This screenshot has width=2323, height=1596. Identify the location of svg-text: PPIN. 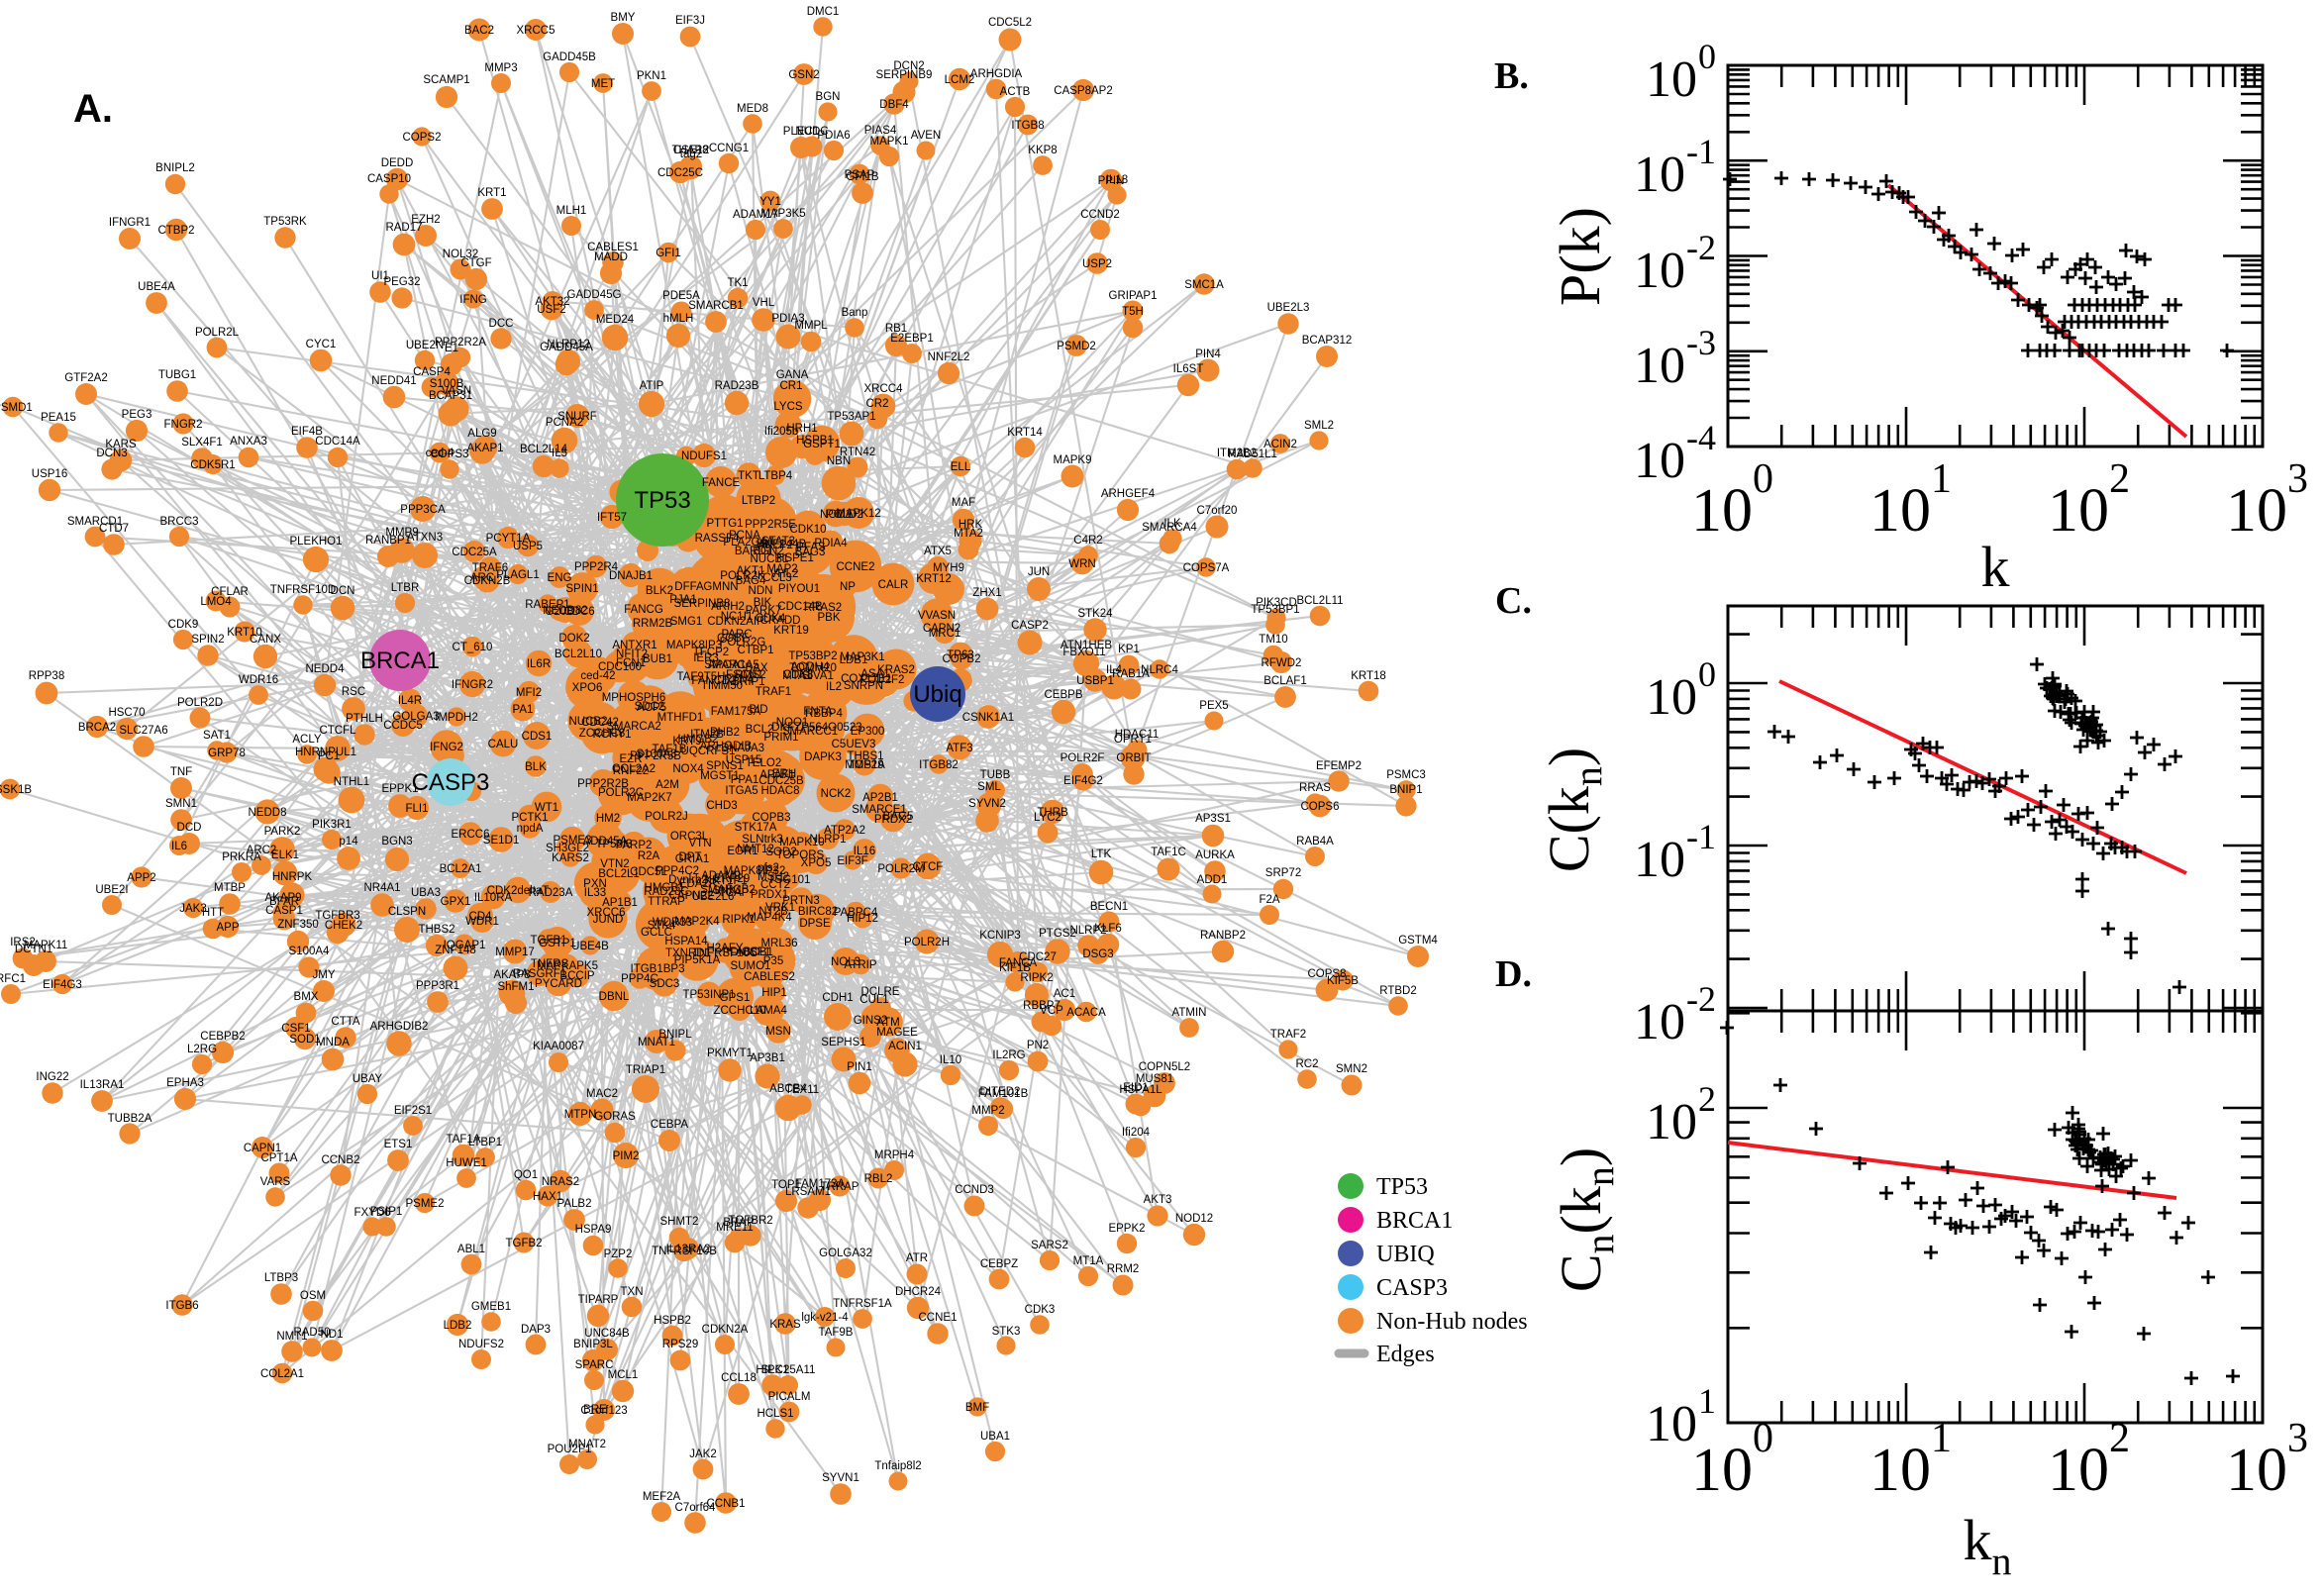
(1111, 181).